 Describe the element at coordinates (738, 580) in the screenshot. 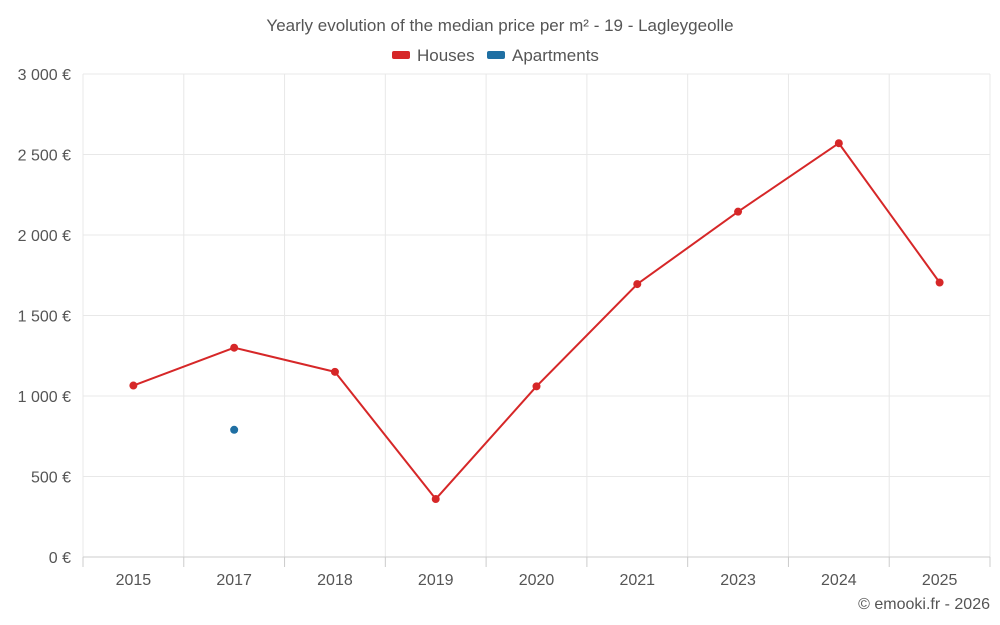

I see `x-tick-label: 2023` at that location.